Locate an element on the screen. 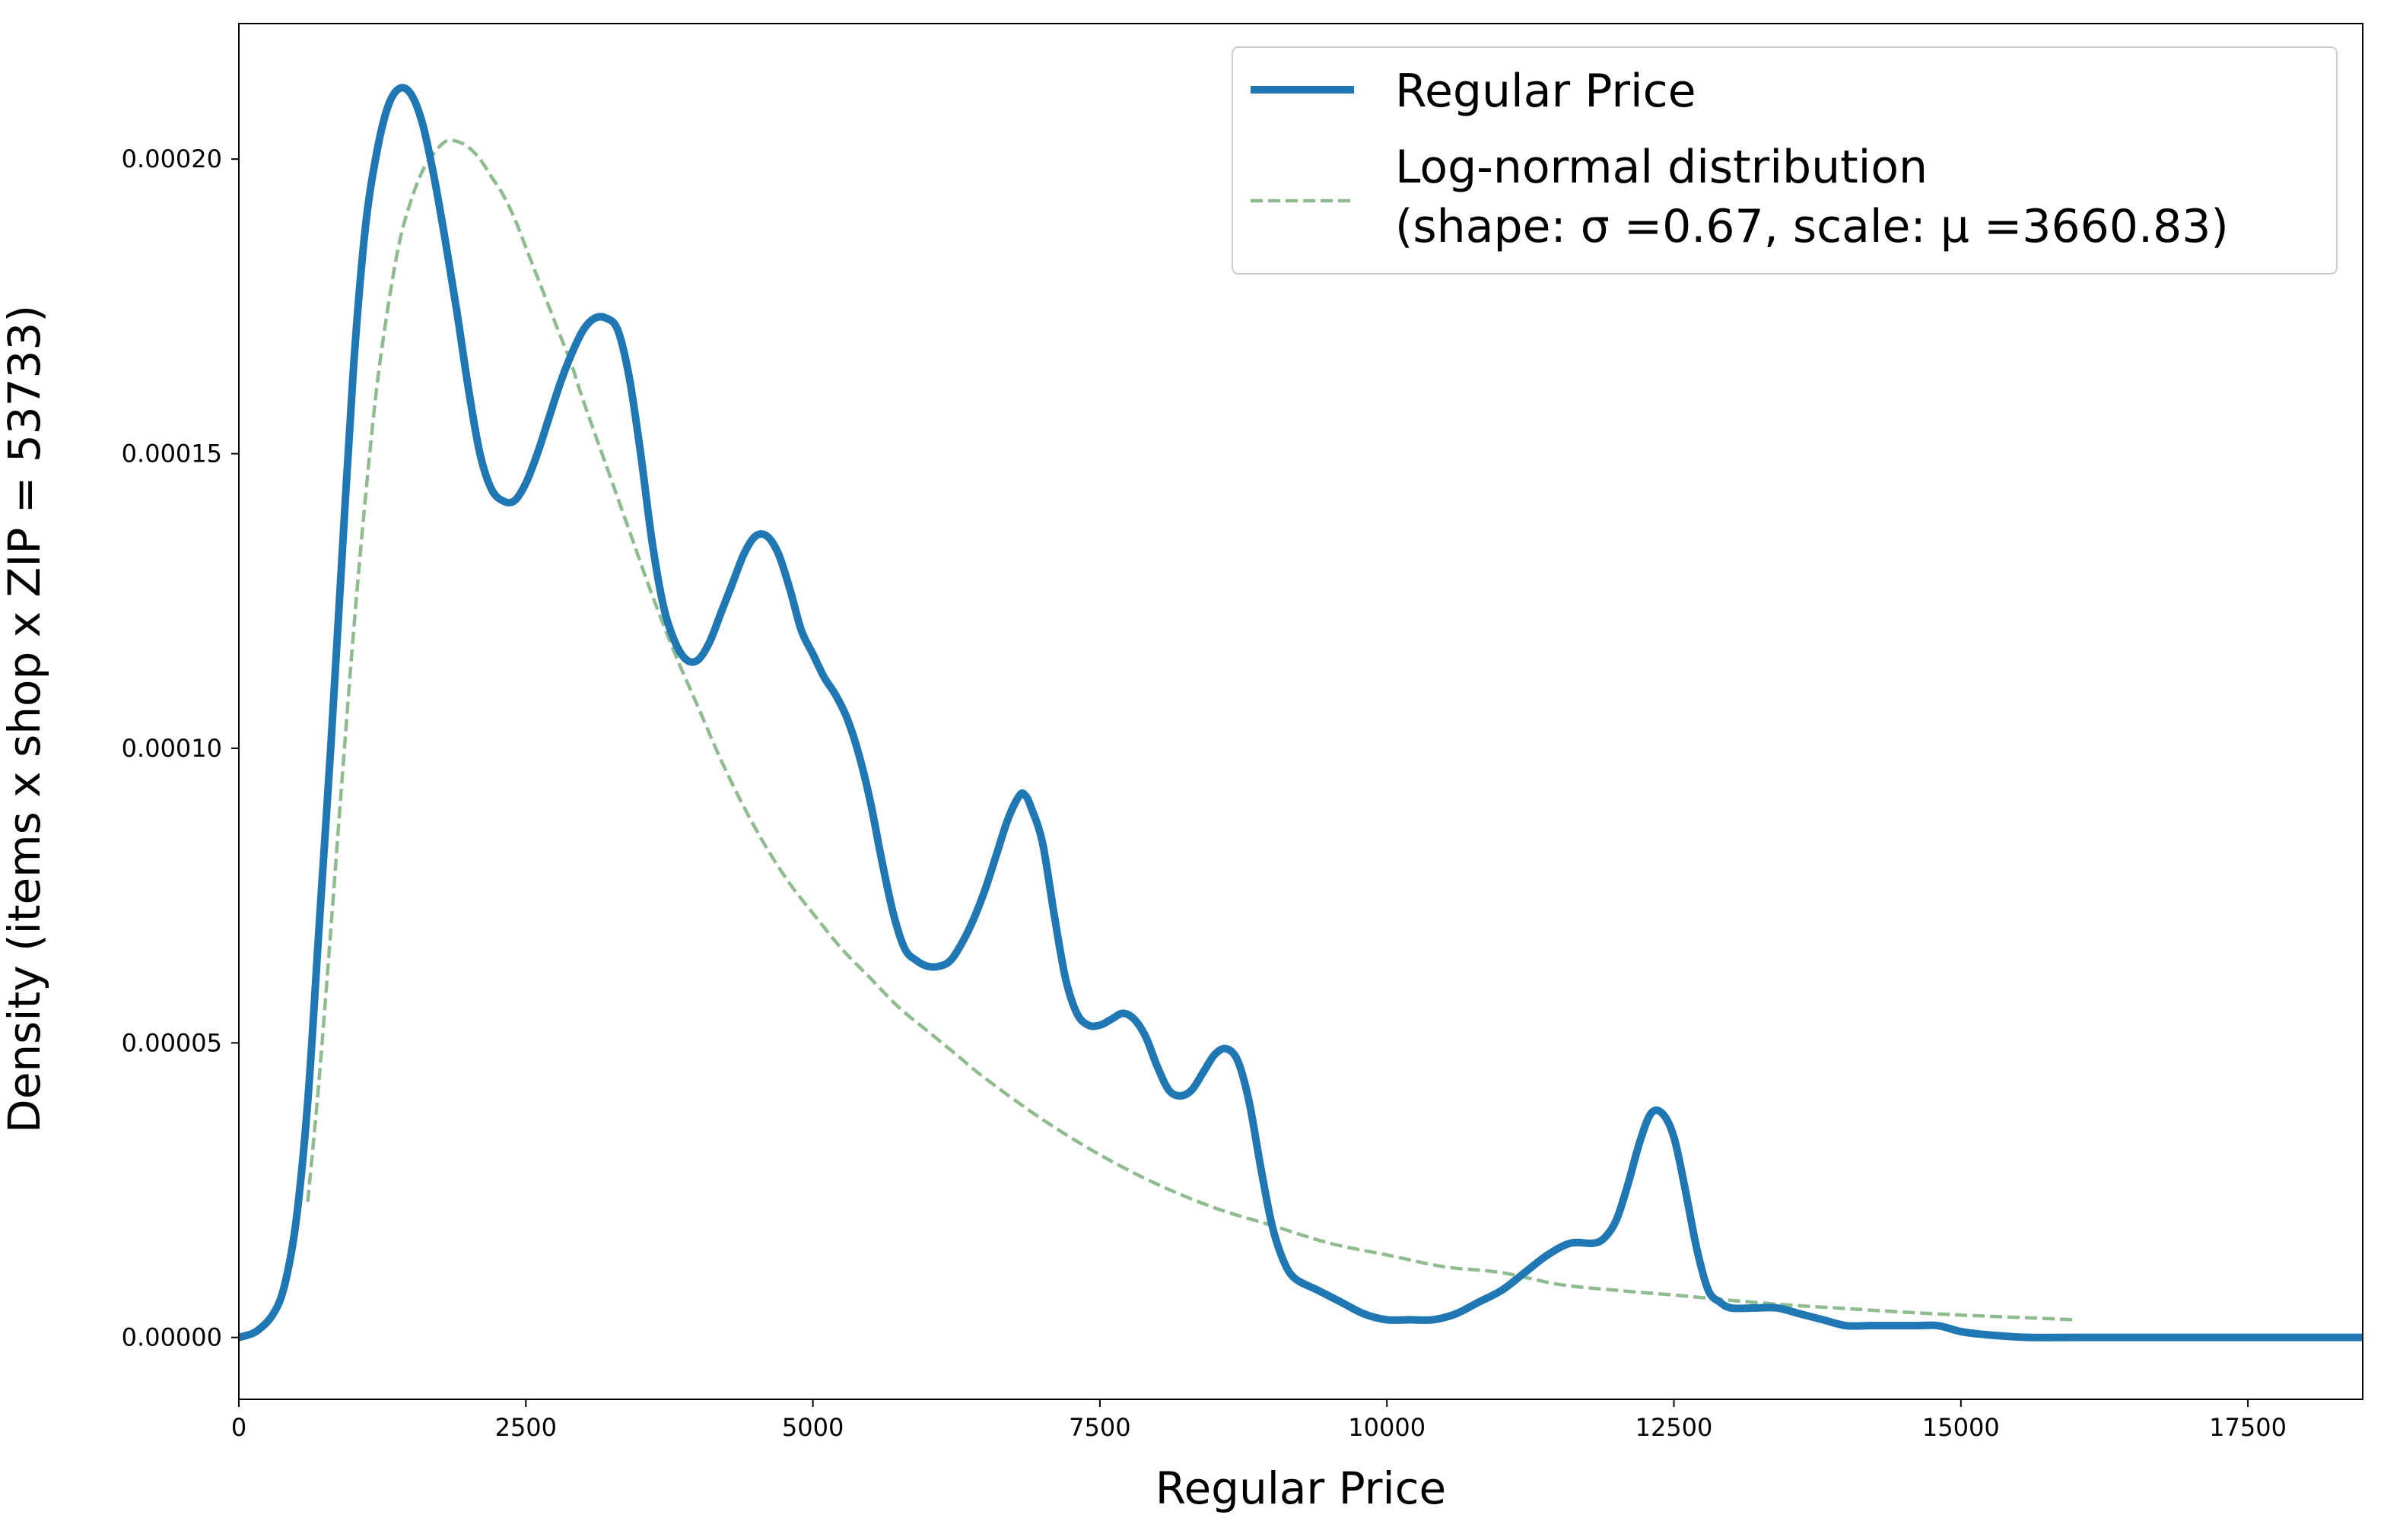 The width and height of the screenshot is (2384, 1540). x-tick-label: 2500 is located at coordinates (526, 1427).